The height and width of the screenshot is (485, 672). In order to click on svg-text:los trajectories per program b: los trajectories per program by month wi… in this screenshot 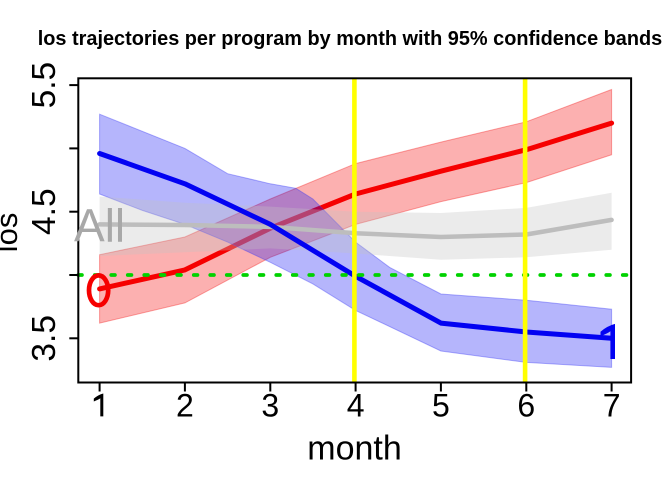, I will do `click(350, 39)`.